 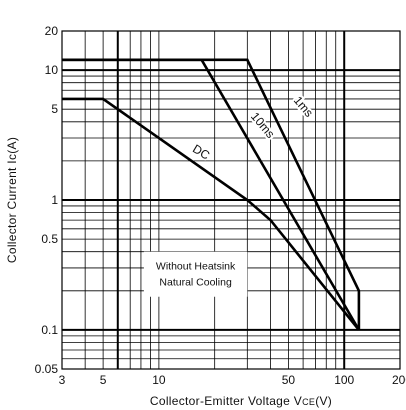 I want to click on x-axis-label-main: Collector-Emitter Voltage V, so click(x=226, y=401).